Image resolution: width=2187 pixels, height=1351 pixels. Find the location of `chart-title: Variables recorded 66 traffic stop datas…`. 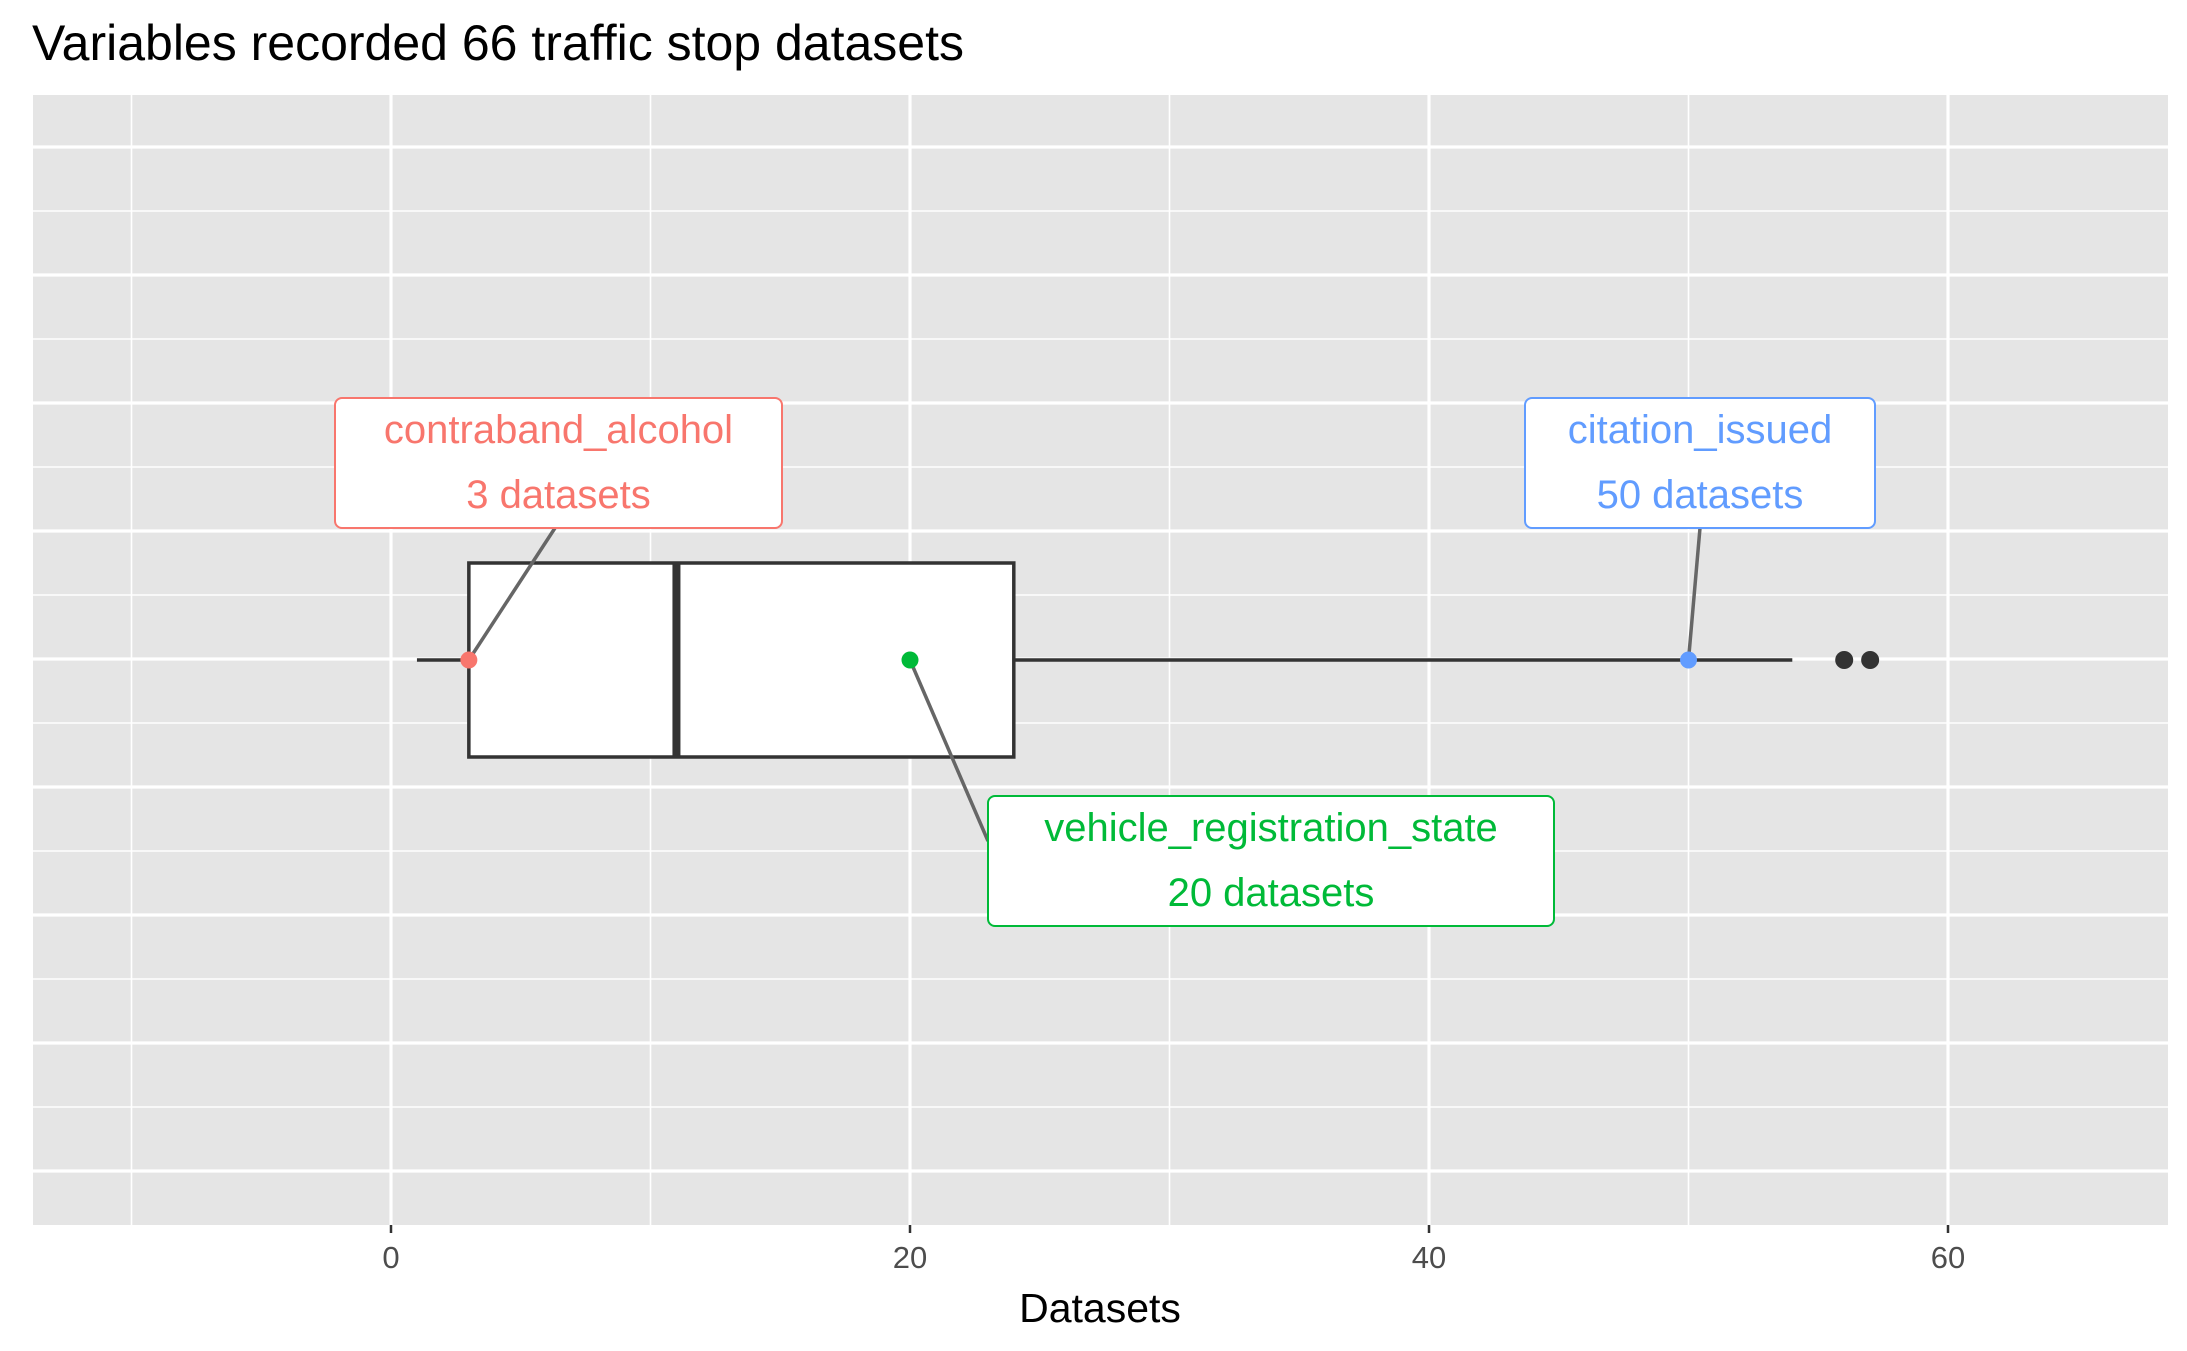

chart-title: Variables recorded 66 traffic stop datas… is located at coordinates (498, 43).